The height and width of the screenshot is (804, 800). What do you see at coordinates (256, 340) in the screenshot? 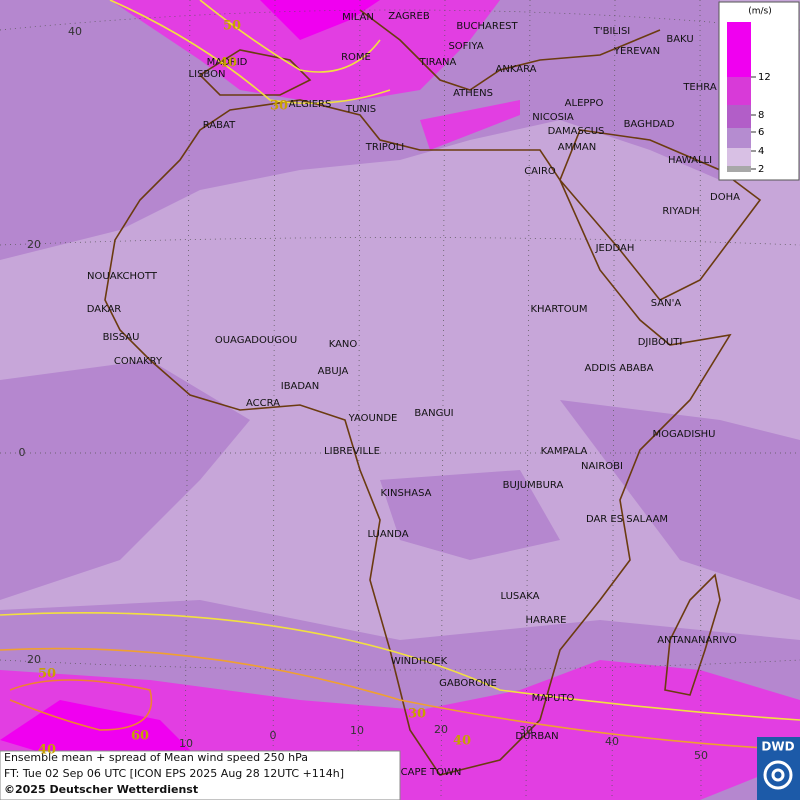
I see `city-label: OUAGADOUGOU` at bounding box center [256, 340].